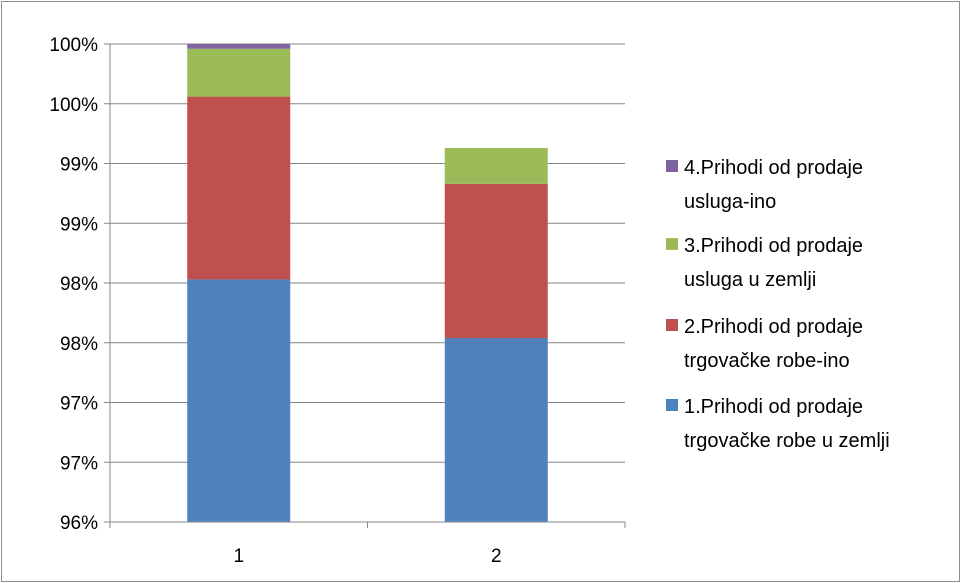 This screenshot has height=583, width=961. What do you see at coordinates (750, 280) in the screenshot?
I see `legend-label-3-line2: usluga u zemlji` at bounding box center [750, 280].